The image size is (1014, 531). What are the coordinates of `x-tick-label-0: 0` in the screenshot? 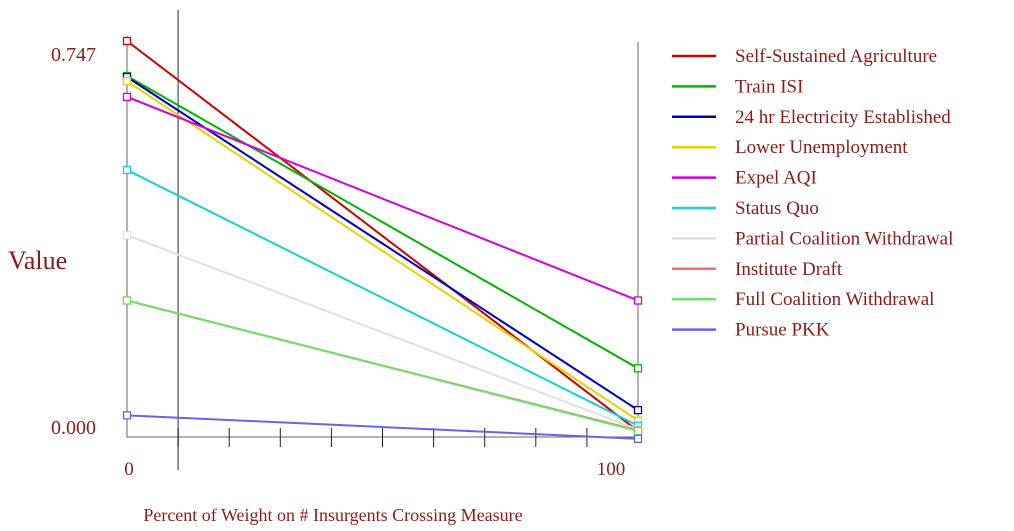 It's located at (129, 469).